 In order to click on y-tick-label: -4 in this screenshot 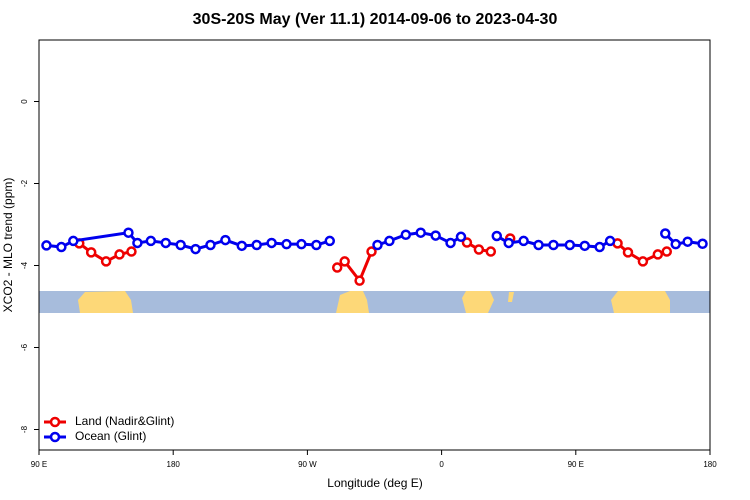, I will do `click(24, 265)`.